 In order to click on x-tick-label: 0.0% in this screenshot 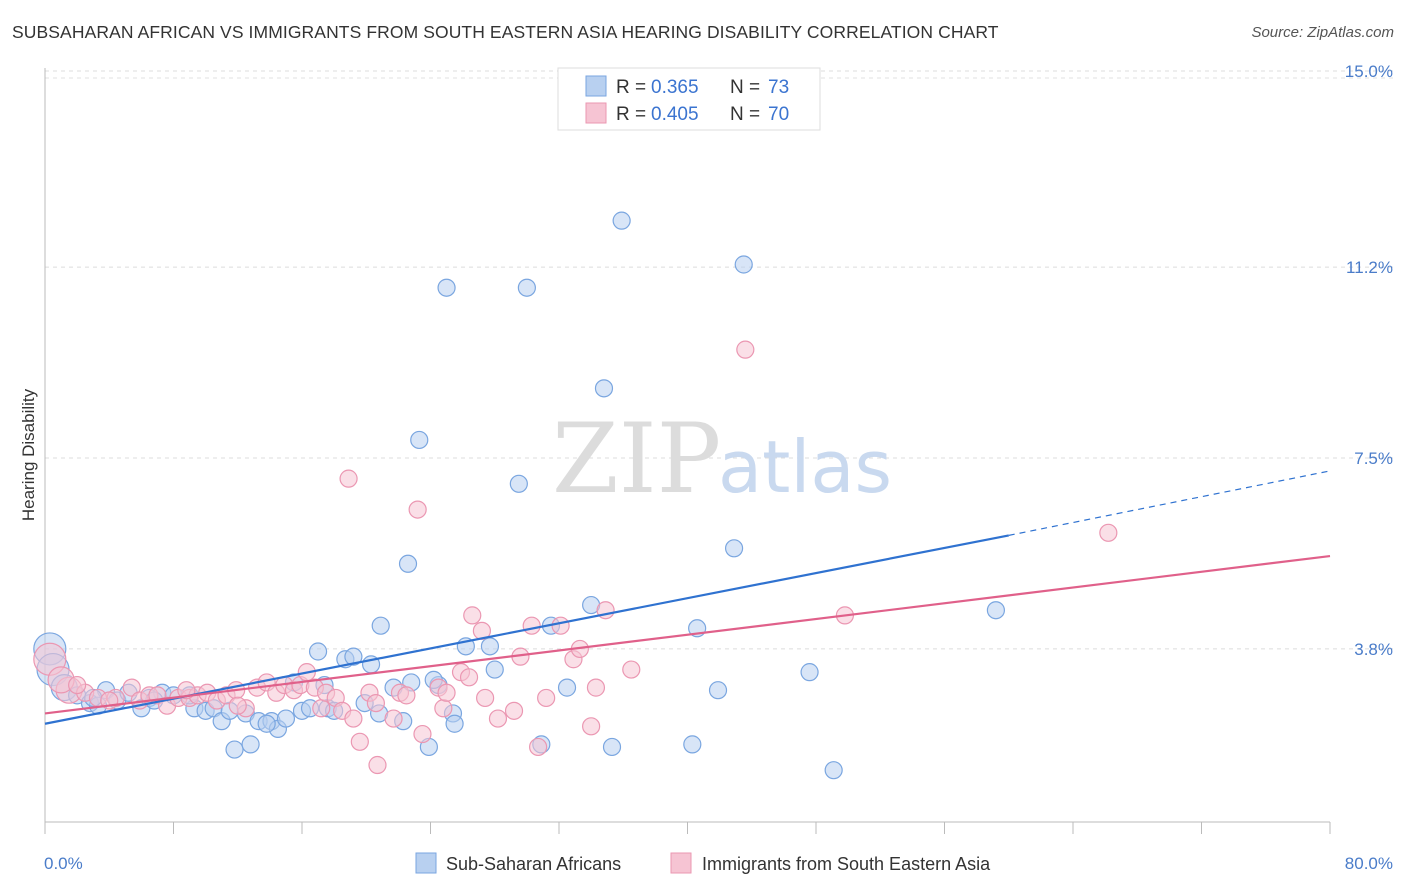, I will do `click(63, 863)`.